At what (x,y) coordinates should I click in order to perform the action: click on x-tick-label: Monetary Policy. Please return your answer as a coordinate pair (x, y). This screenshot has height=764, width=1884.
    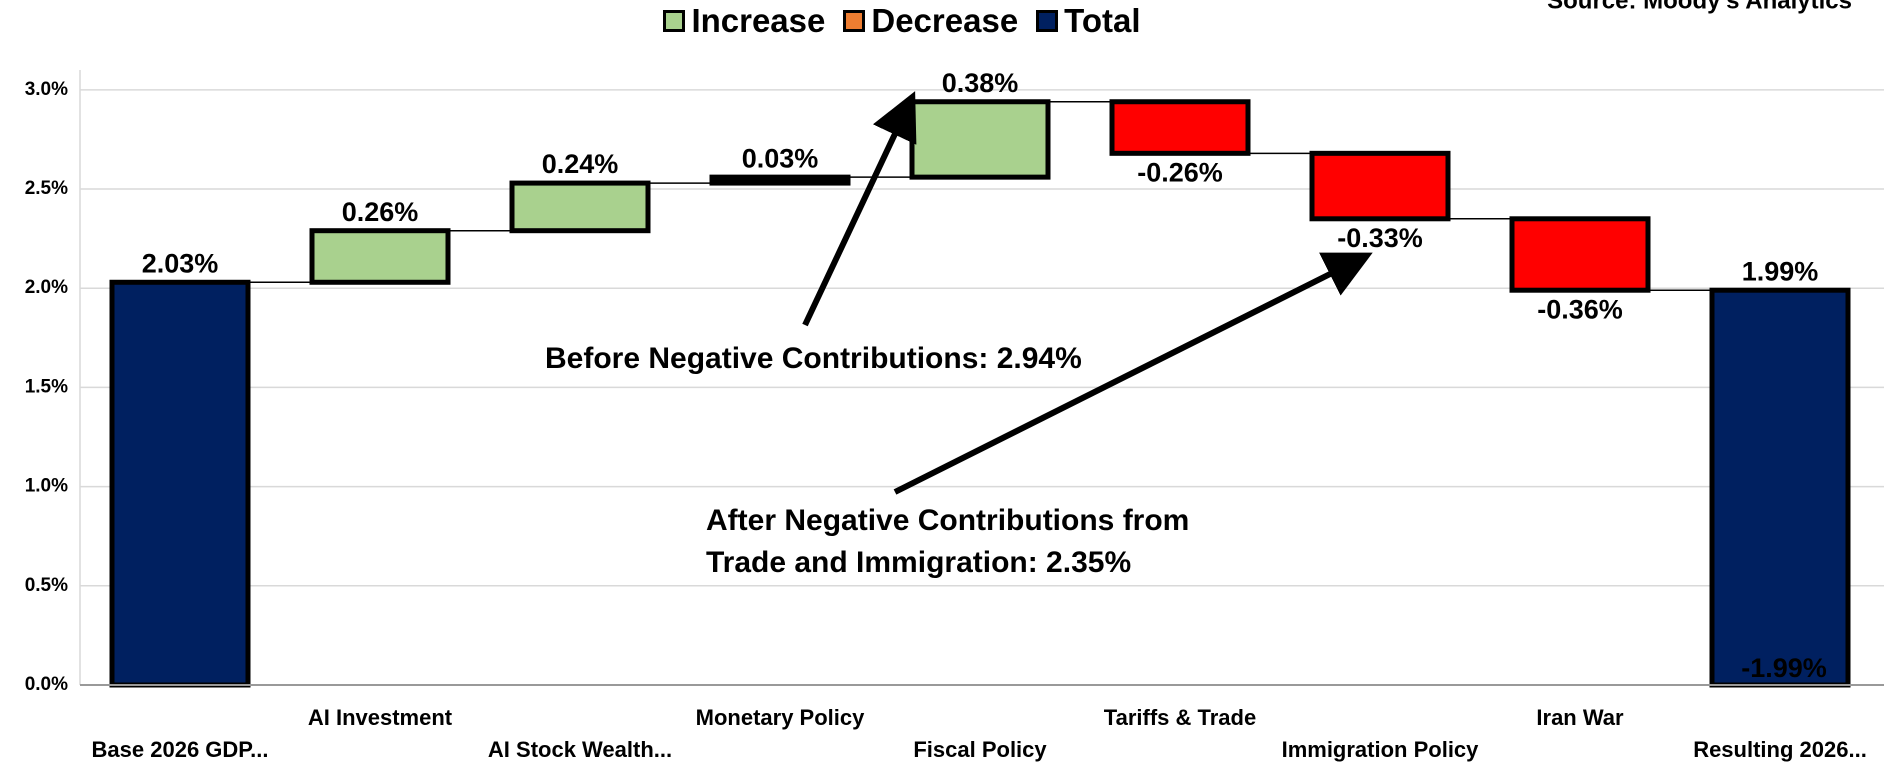
    Looking at the image, I should click on (780, 717).